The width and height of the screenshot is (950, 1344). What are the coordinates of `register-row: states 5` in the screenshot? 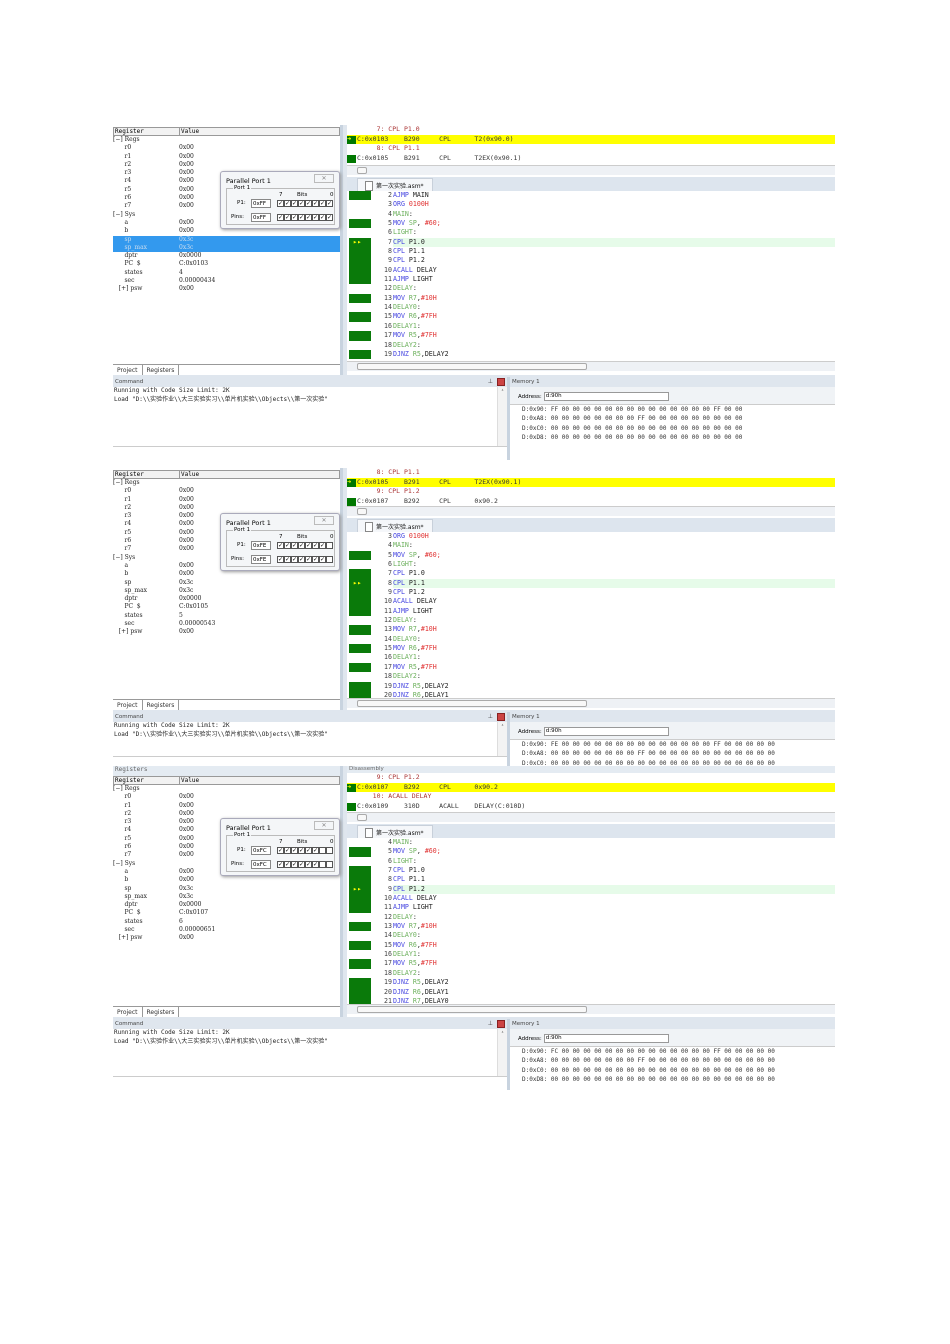 It's located at (226, 616).